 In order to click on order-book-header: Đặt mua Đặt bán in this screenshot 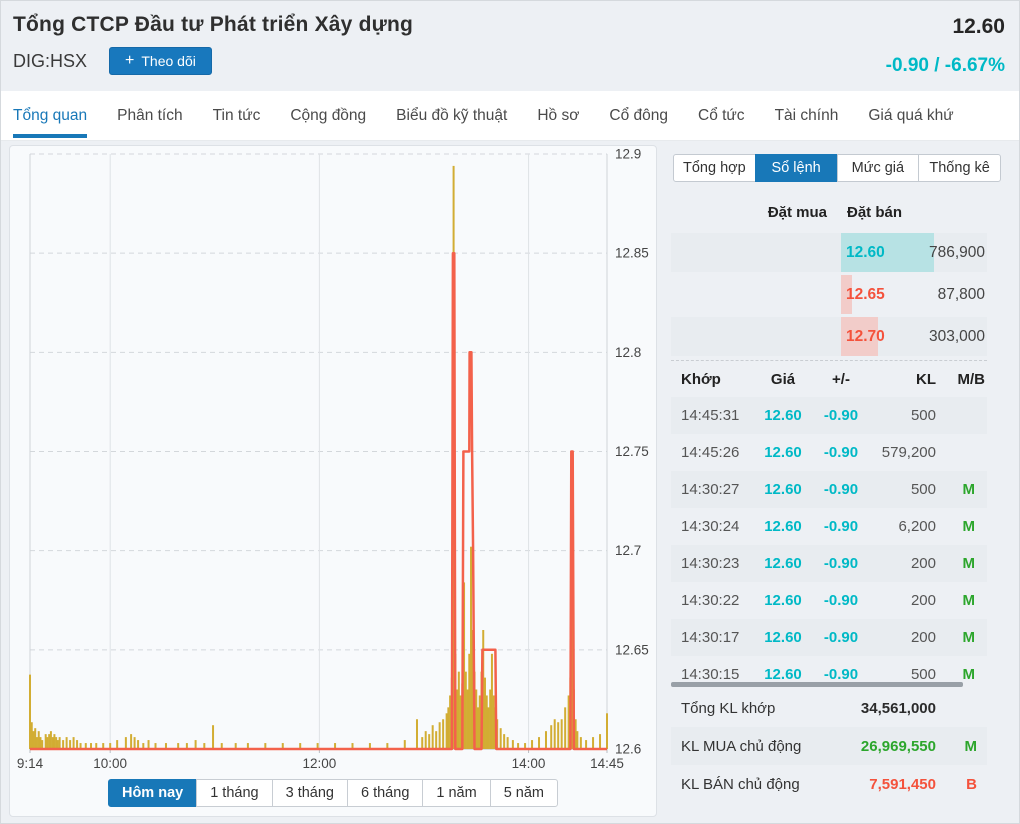, I will do `click(829, 212)`.